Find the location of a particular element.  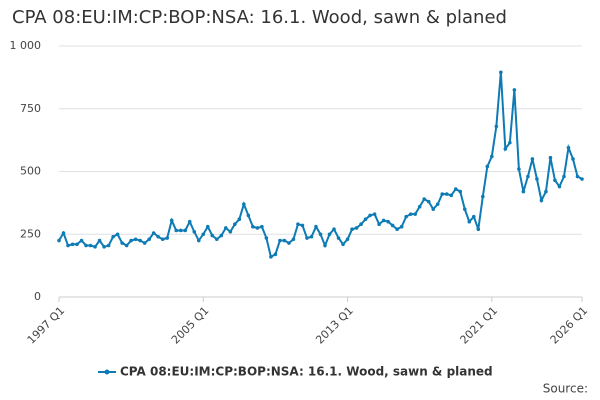

x-tick-label: 2021 Q1 is located at coordinates (479, 325).